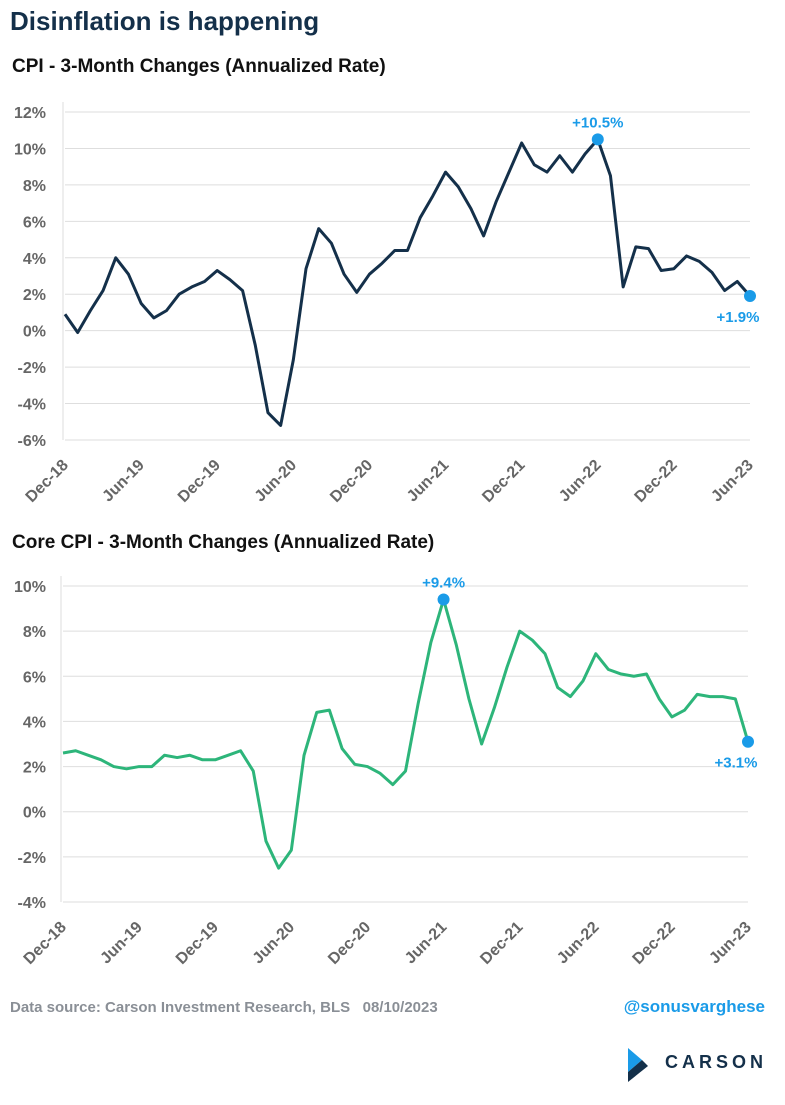 This screenshot has height=1105, width=785. Describe the element at coordinates (164, 21) in the screenshot. I see `page-title: Disinflation is happening` at that location.